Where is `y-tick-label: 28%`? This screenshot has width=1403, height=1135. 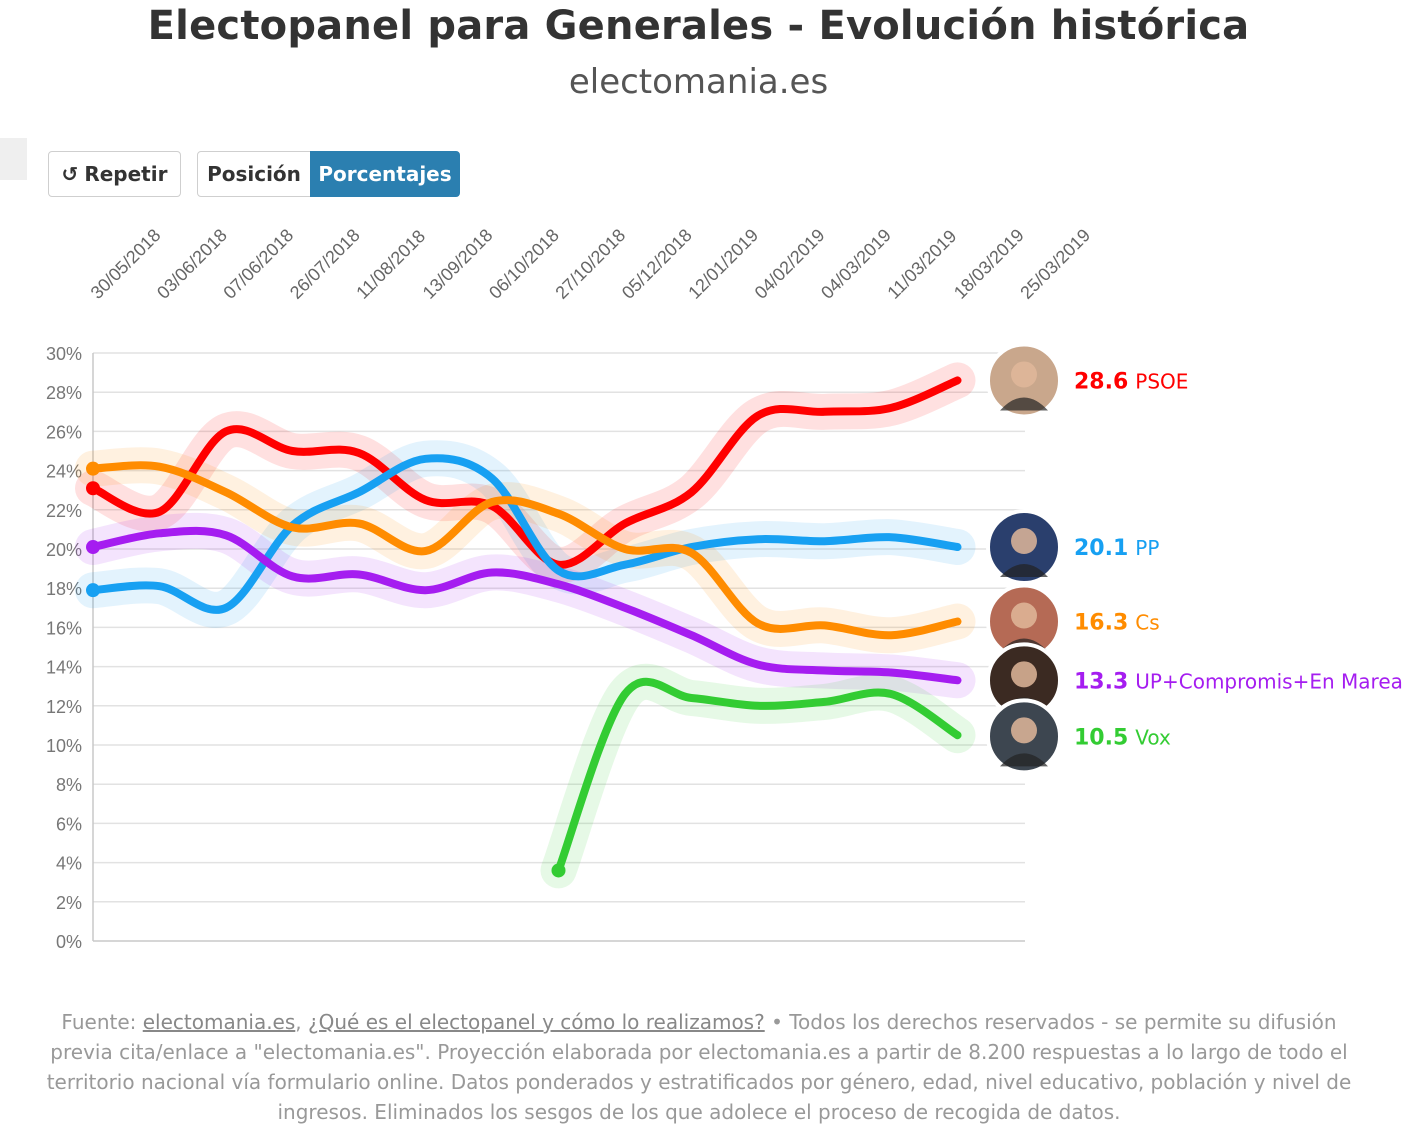 y-tick-label: 28% is located at coordinates (64, 393).